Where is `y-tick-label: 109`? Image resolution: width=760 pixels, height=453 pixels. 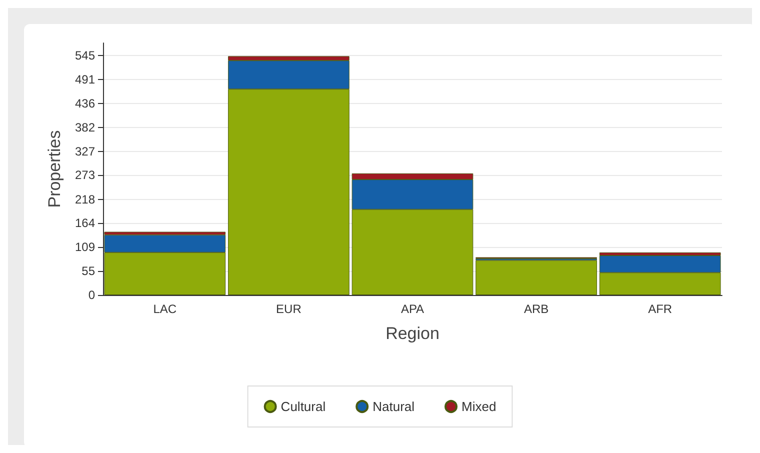
y-tick-label: 109 is located at coordinates (85, 247).